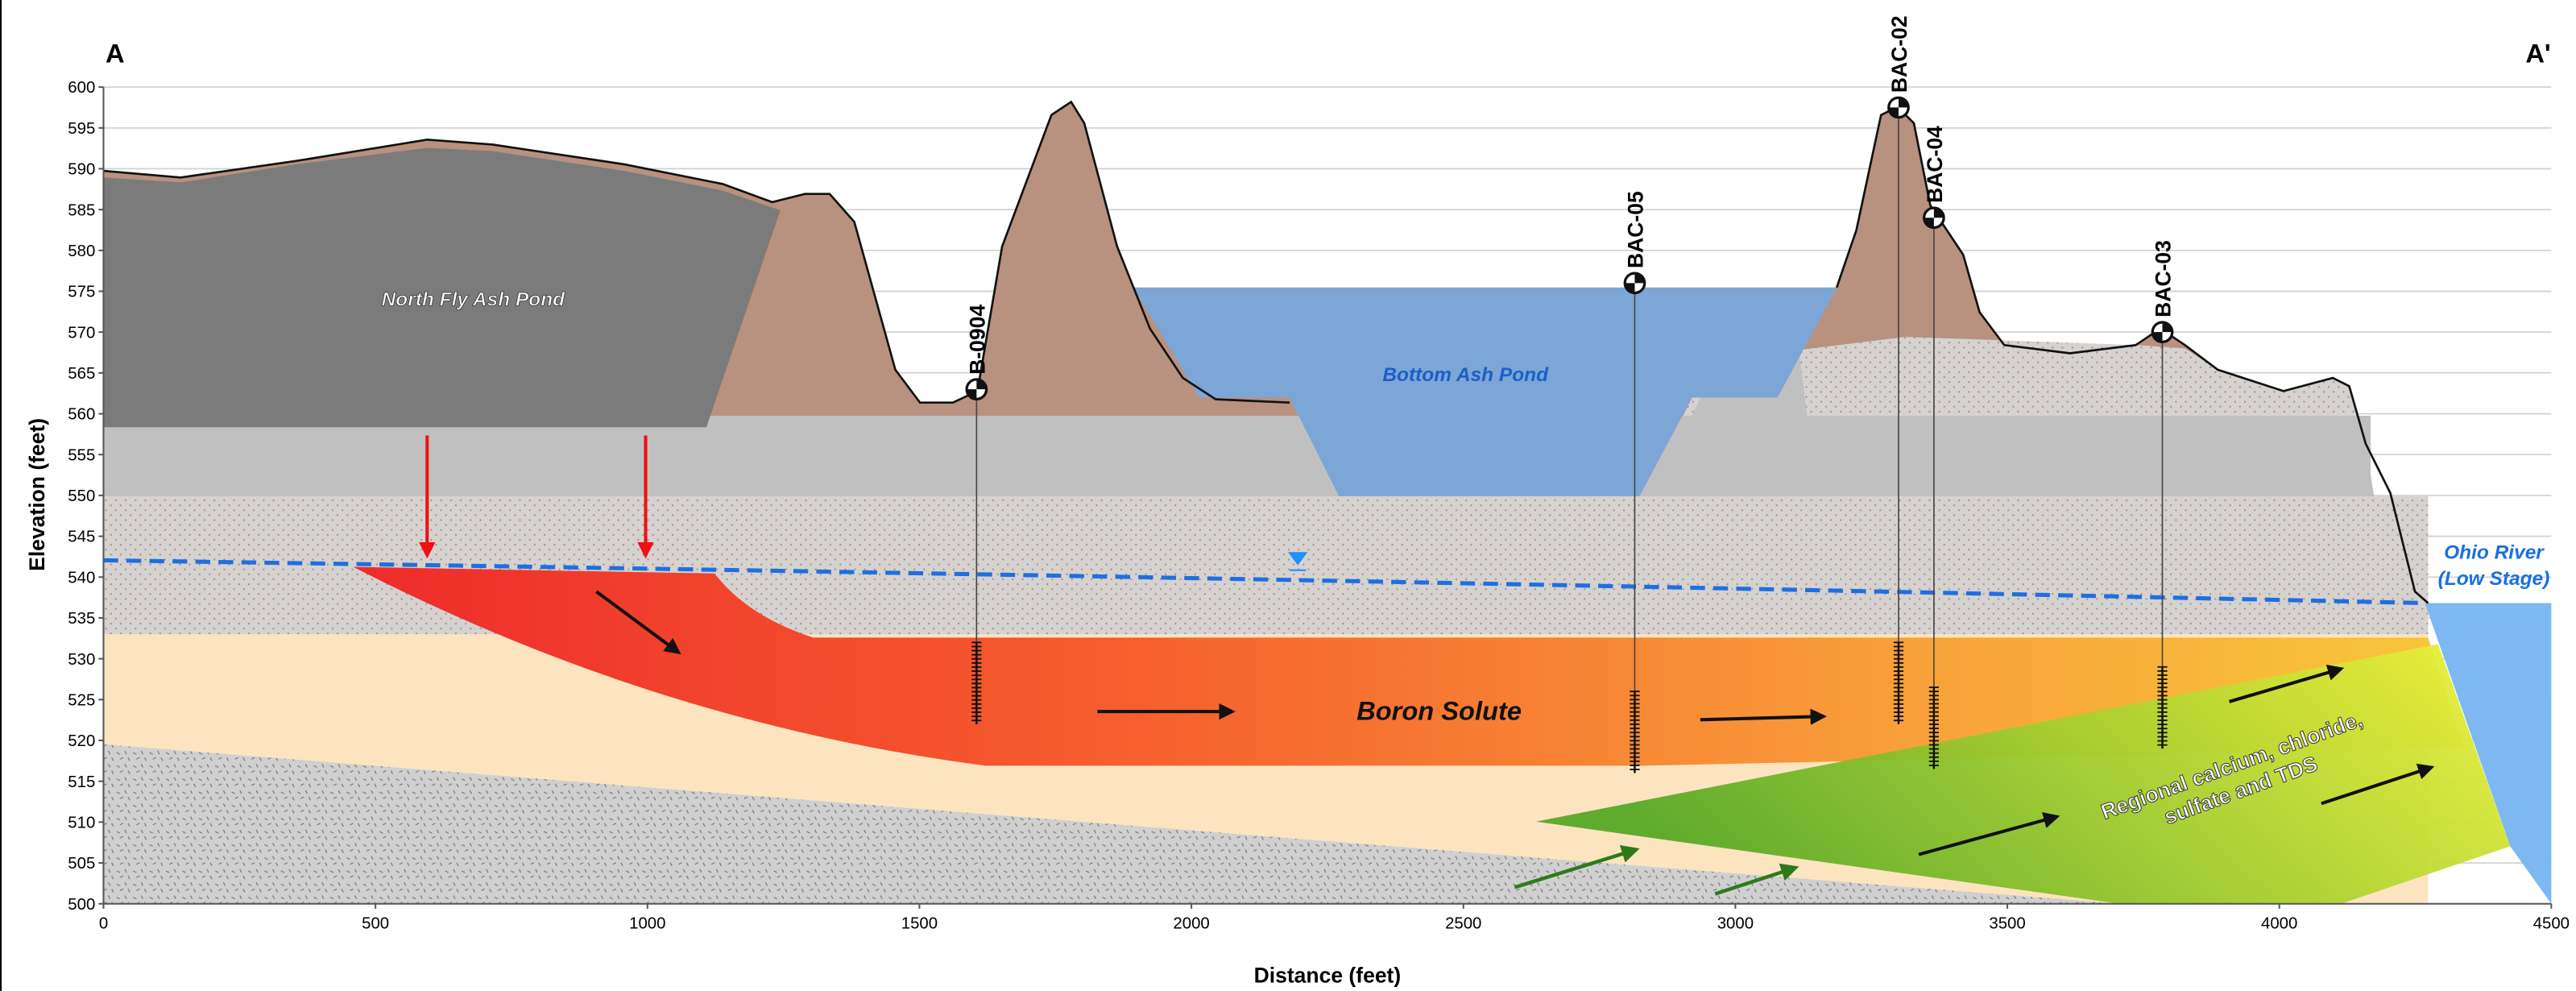  I want to click on fly-ash-pond, so click(442, 287).